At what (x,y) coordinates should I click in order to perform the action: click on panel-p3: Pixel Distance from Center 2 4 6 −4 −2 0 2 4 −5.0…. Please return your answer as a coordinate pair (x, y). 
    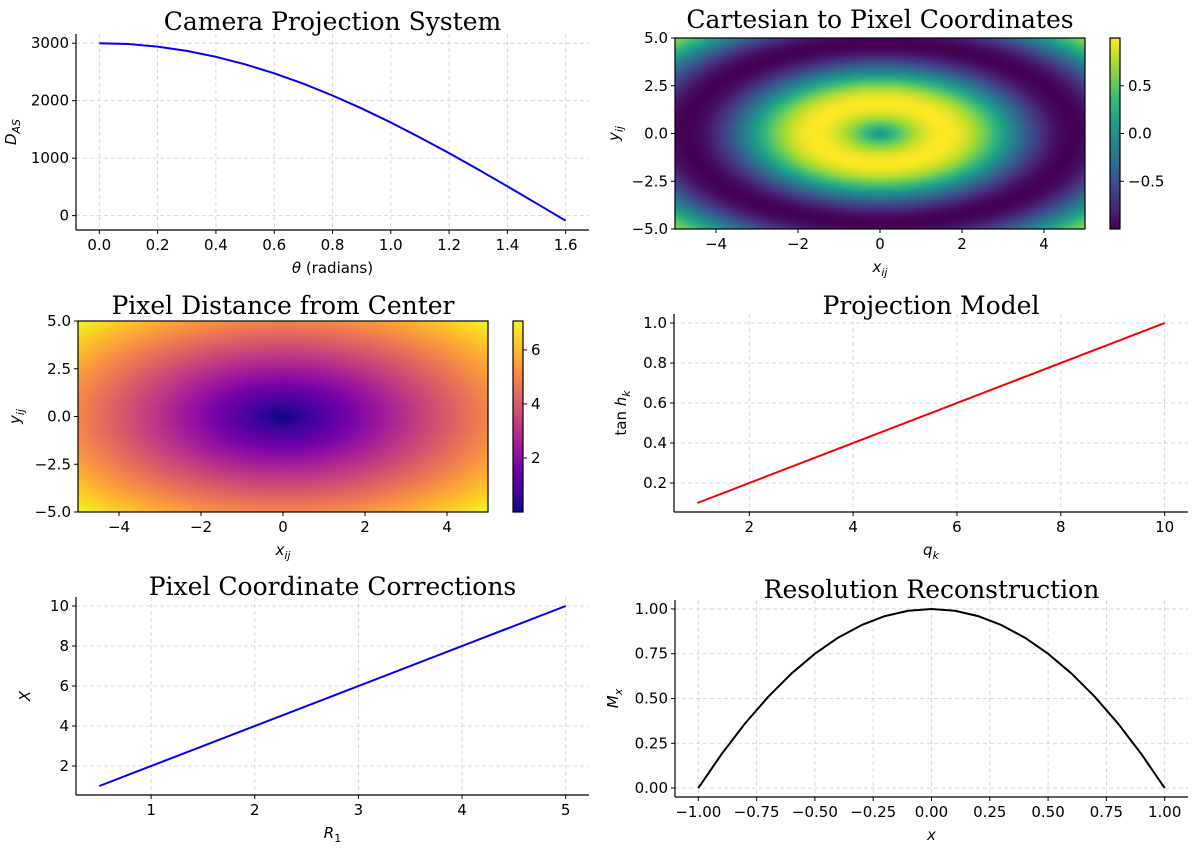
    Looking at the image, I should click on (273, 426).